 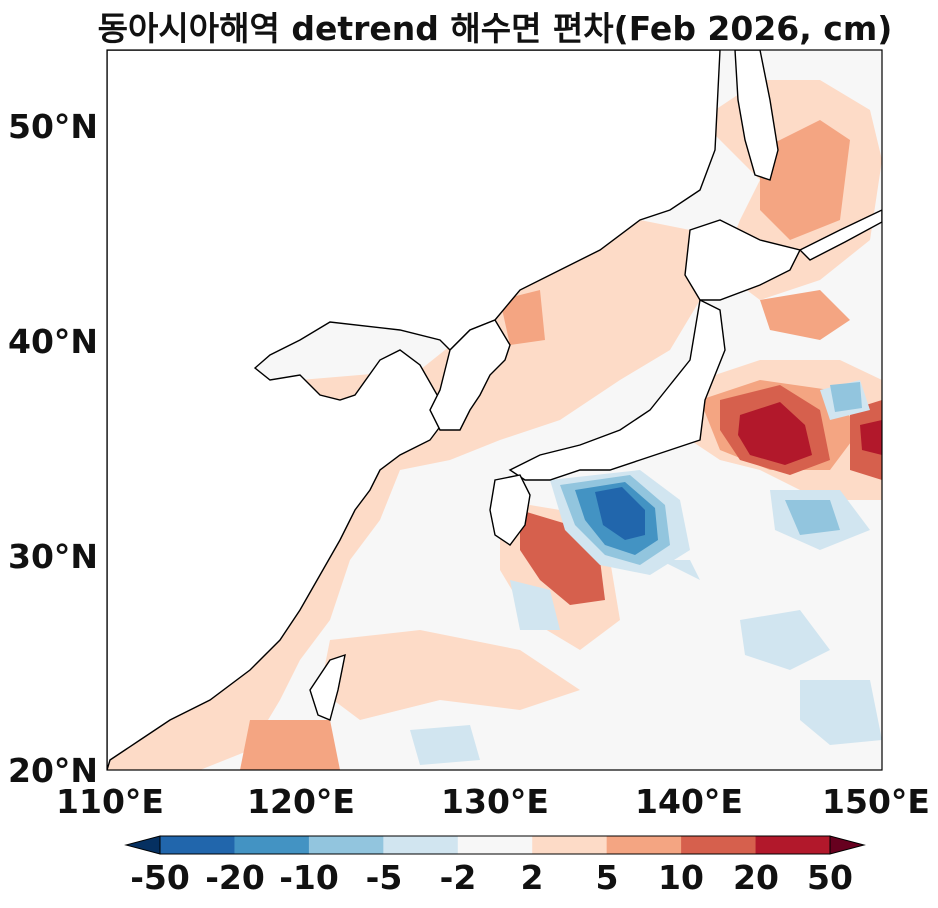 I want to click on lon-tick-110e: 110°E, so click(x=110, y=801).